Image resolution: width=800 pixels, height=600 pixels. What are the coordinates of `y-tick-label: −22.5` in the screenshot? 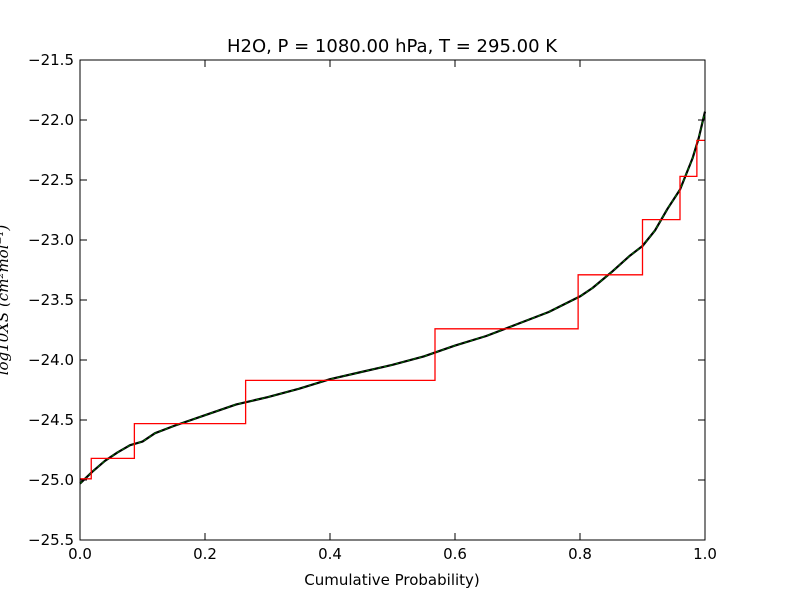 It's located at (51, 180).